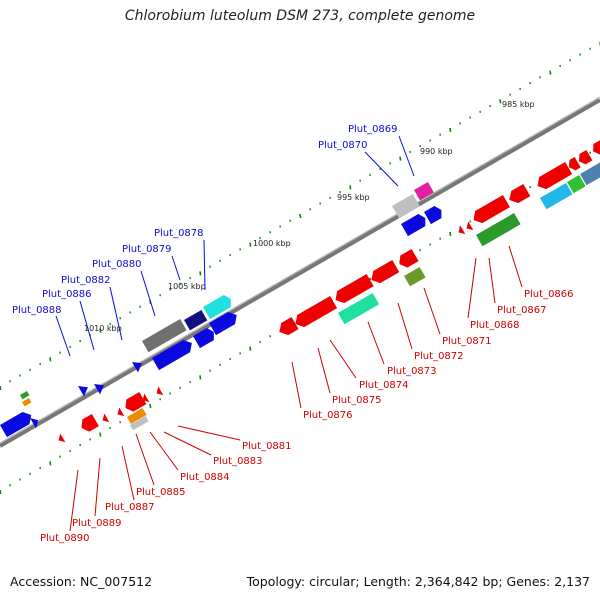 Image resolution: width=600 pixels, height=600 pixels. Describe the element at coordinates (439, 356) in the screenshot. I see `gene-label: Plut_0872` at that location.